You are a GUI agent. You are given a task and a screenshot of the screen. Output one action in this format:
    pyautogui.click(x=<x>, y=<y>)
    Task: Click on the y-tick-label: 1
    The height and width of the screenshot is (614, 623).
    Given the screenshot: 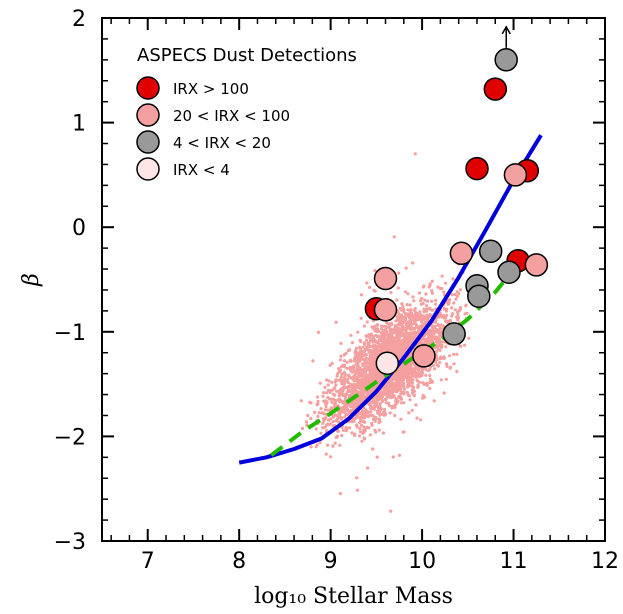 What is the action you would take?
    pyautogui.click(x=79, y=124)
    